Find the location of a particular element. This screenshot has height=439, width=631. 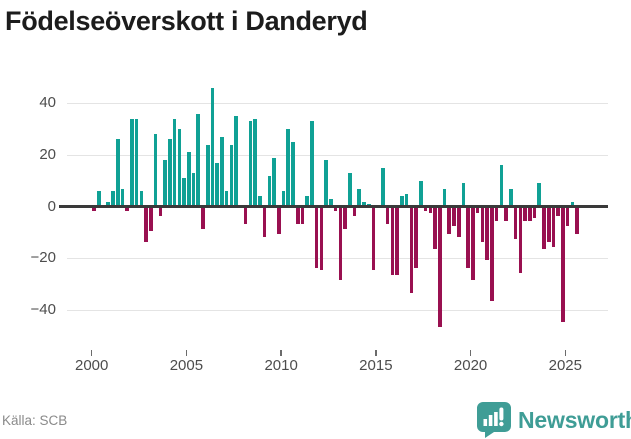

source-text: Källa: SCB is located at coordinates (35, 420).